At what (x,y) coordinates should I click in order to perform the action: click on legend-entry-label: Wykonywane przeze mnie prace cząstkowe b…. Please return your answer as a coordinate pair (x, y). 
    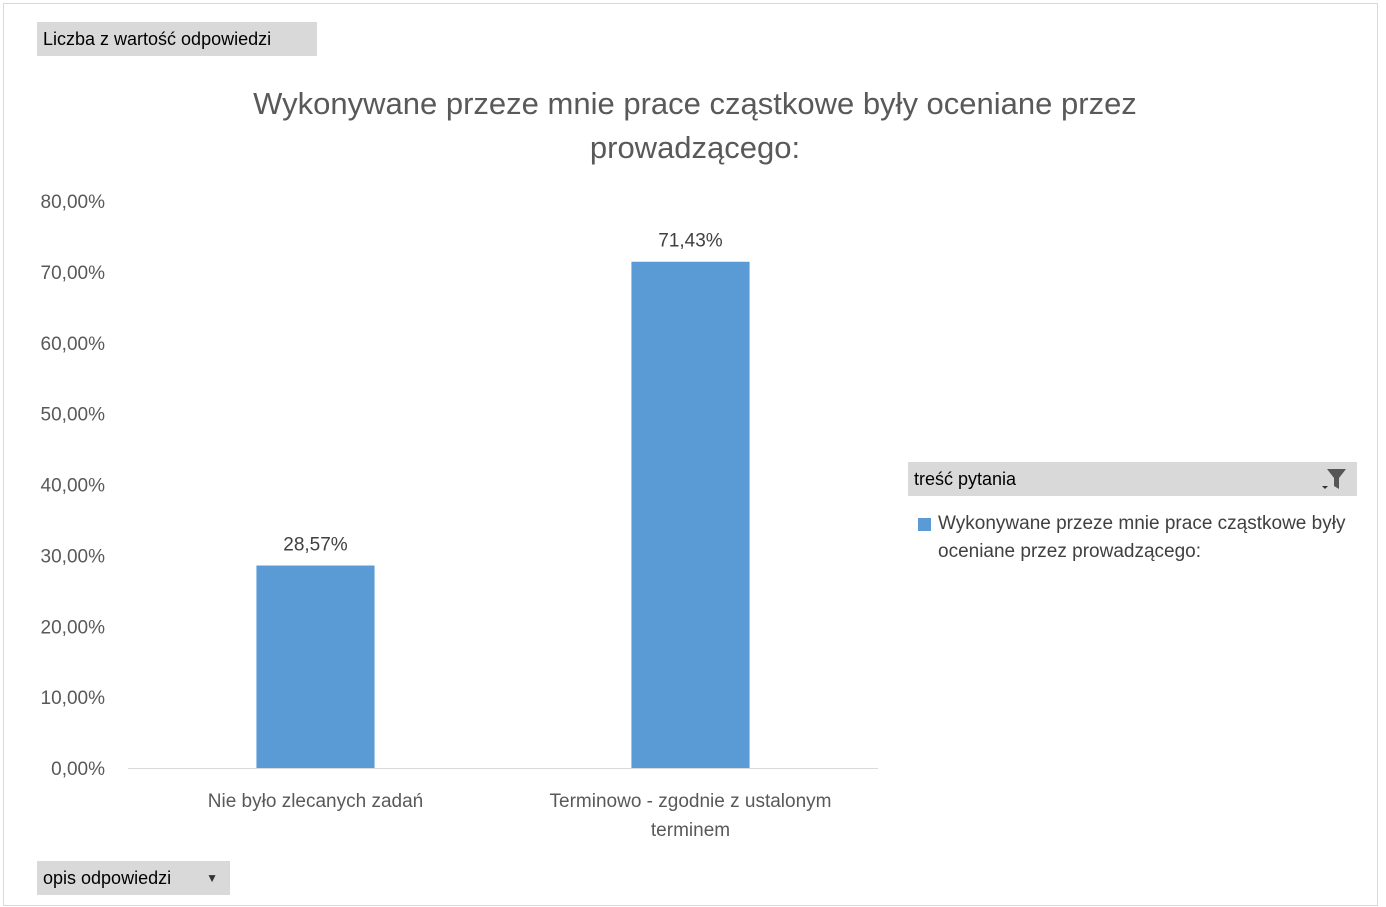
    Looking at the image, I should click on (1142, 537).